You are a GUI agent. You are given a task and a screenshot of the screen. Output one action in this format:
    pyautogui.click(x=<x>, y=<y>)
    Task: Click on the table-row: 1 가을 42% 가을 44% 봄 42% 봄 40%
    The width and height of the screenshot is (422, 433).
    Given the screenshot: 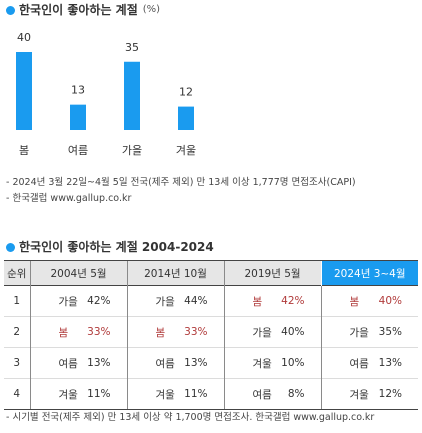 What is the action you would take?
    pyautogui.click(x=211, y=301)
    